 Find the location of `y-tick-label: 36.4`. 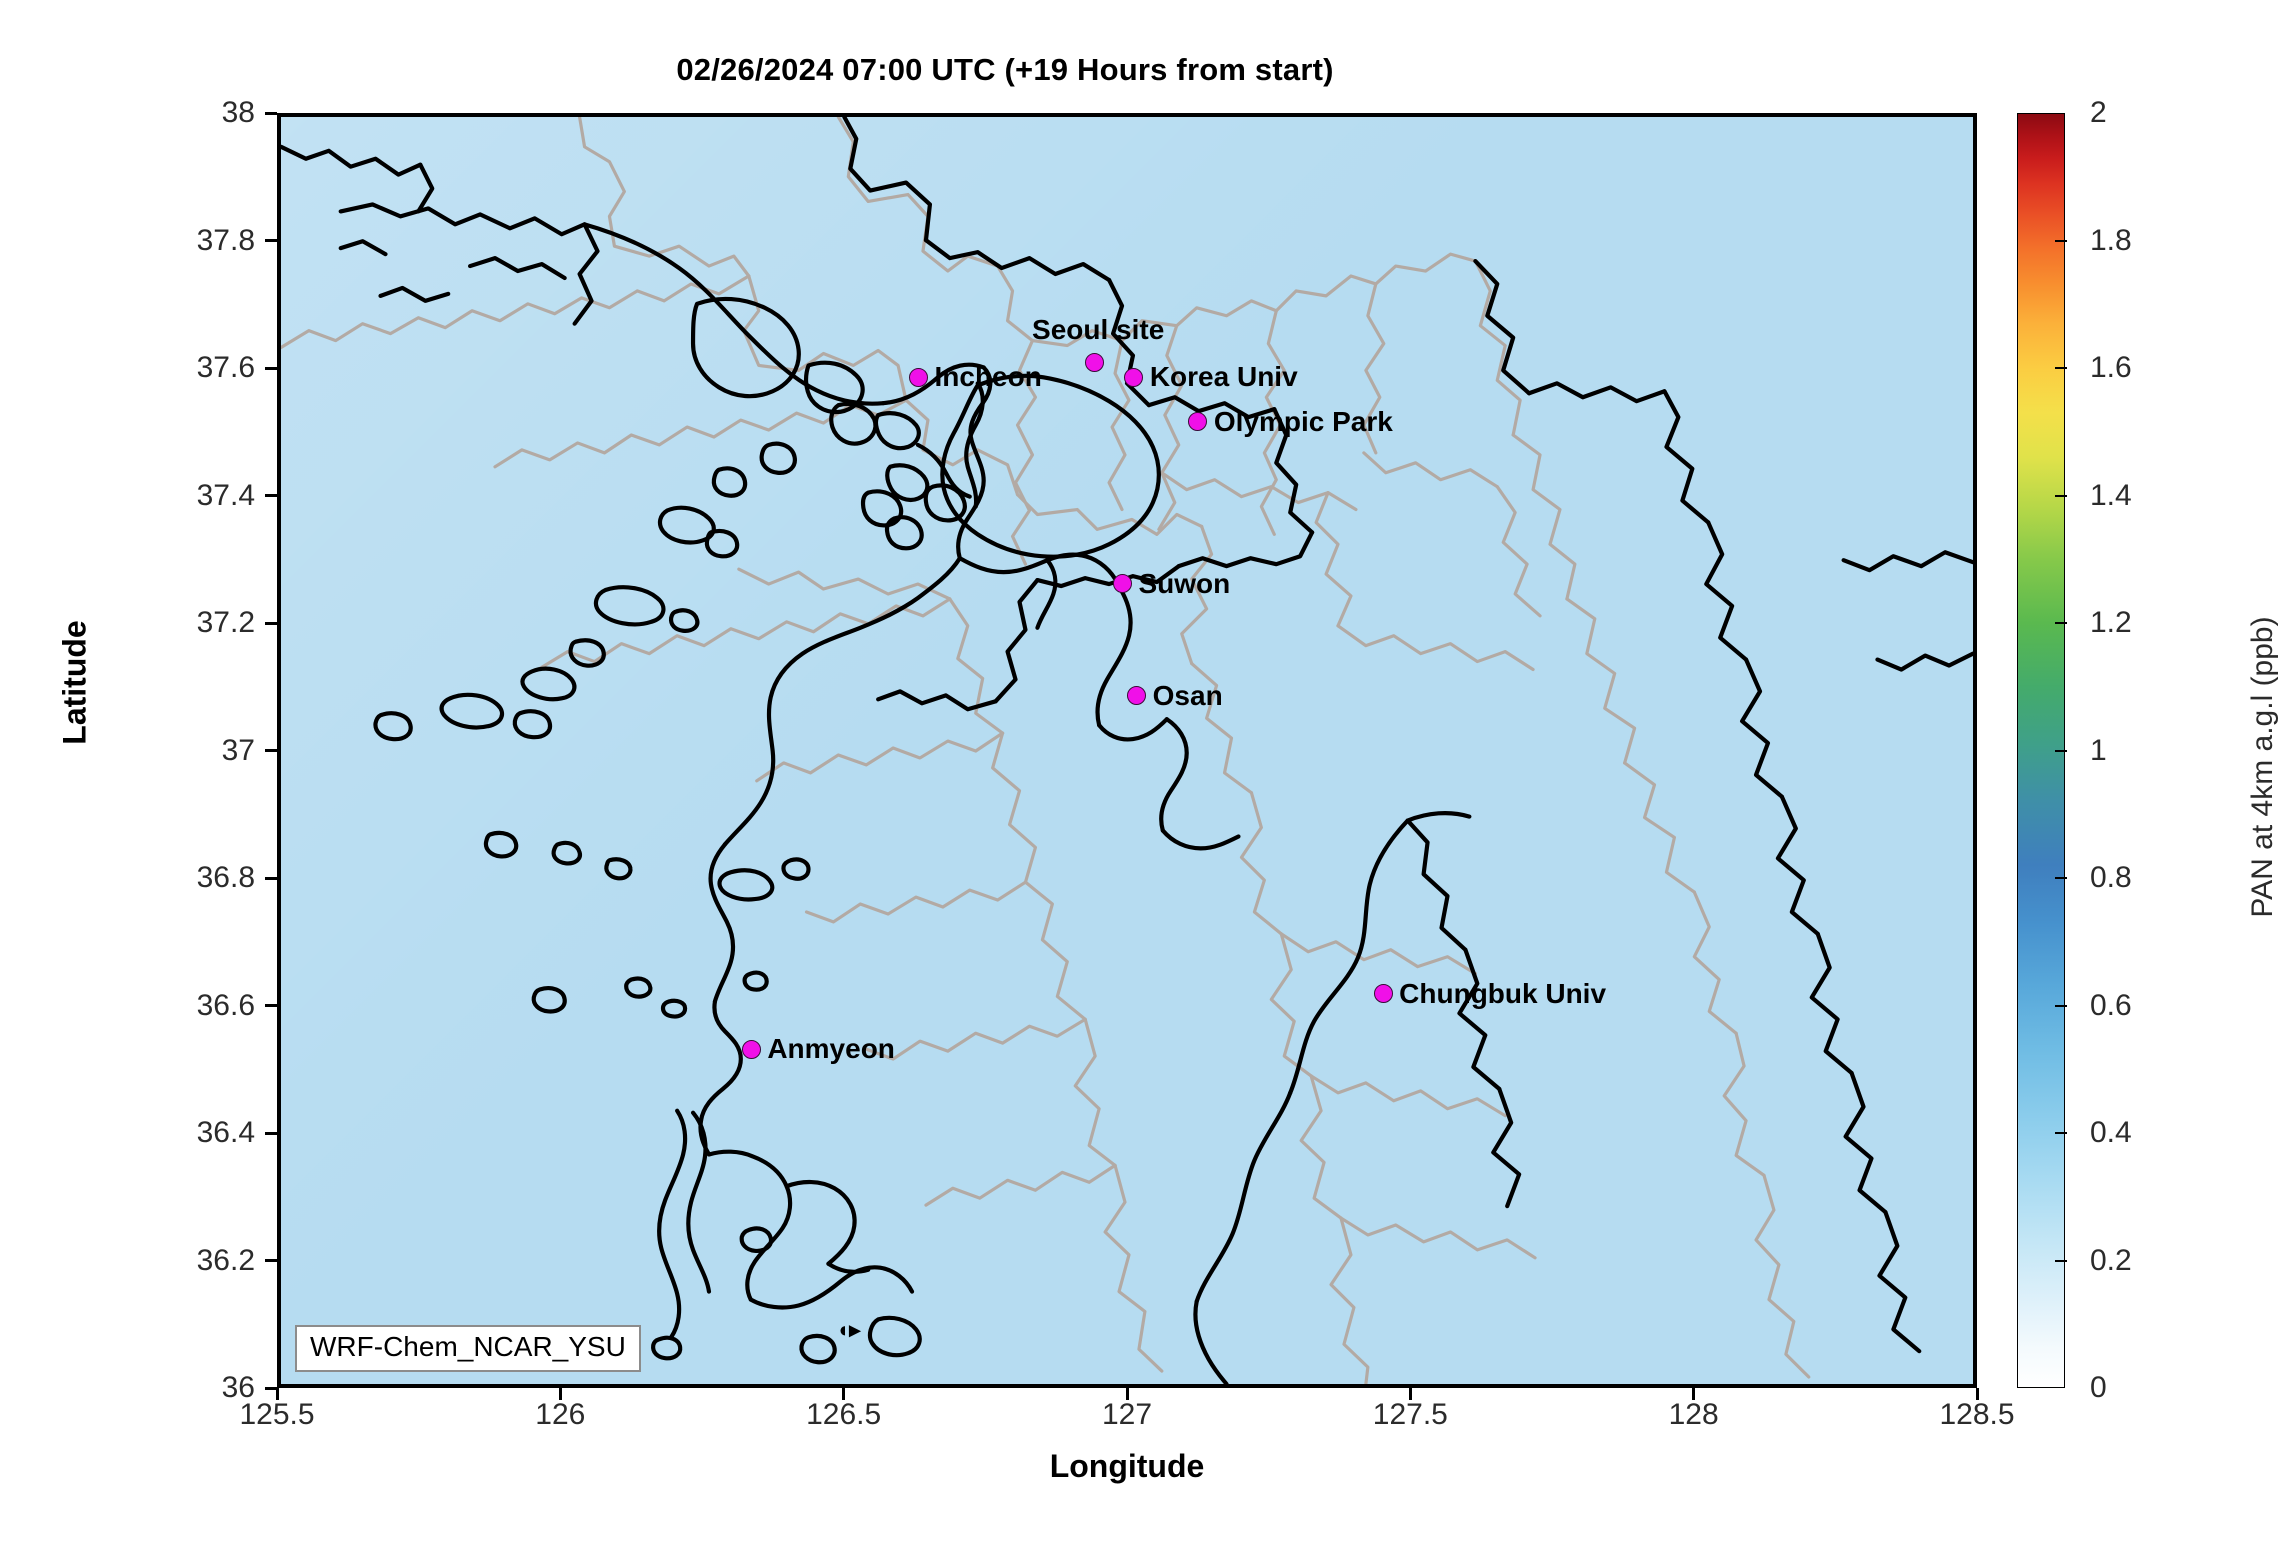

y-tick-label: 36.4 is located at coordinates (225, 1132).